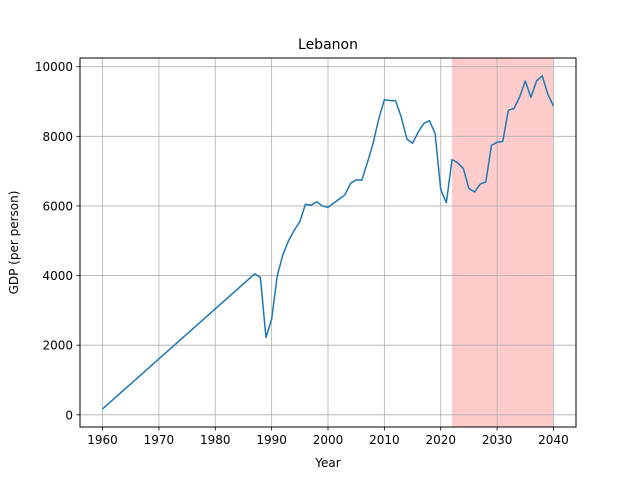  Describe the element at coordinates (328, 440) in the screenshot. I see `x-tick-label: 2000` at that location.